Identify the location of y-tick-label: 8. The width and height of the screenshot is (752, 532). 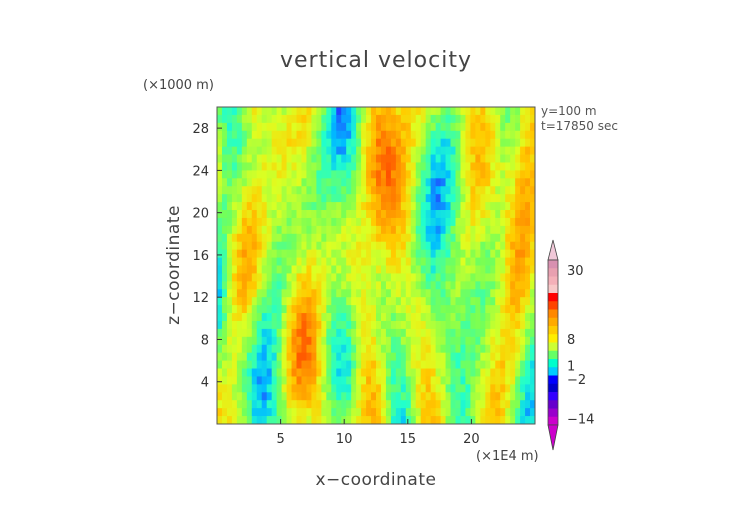
(205, 340).